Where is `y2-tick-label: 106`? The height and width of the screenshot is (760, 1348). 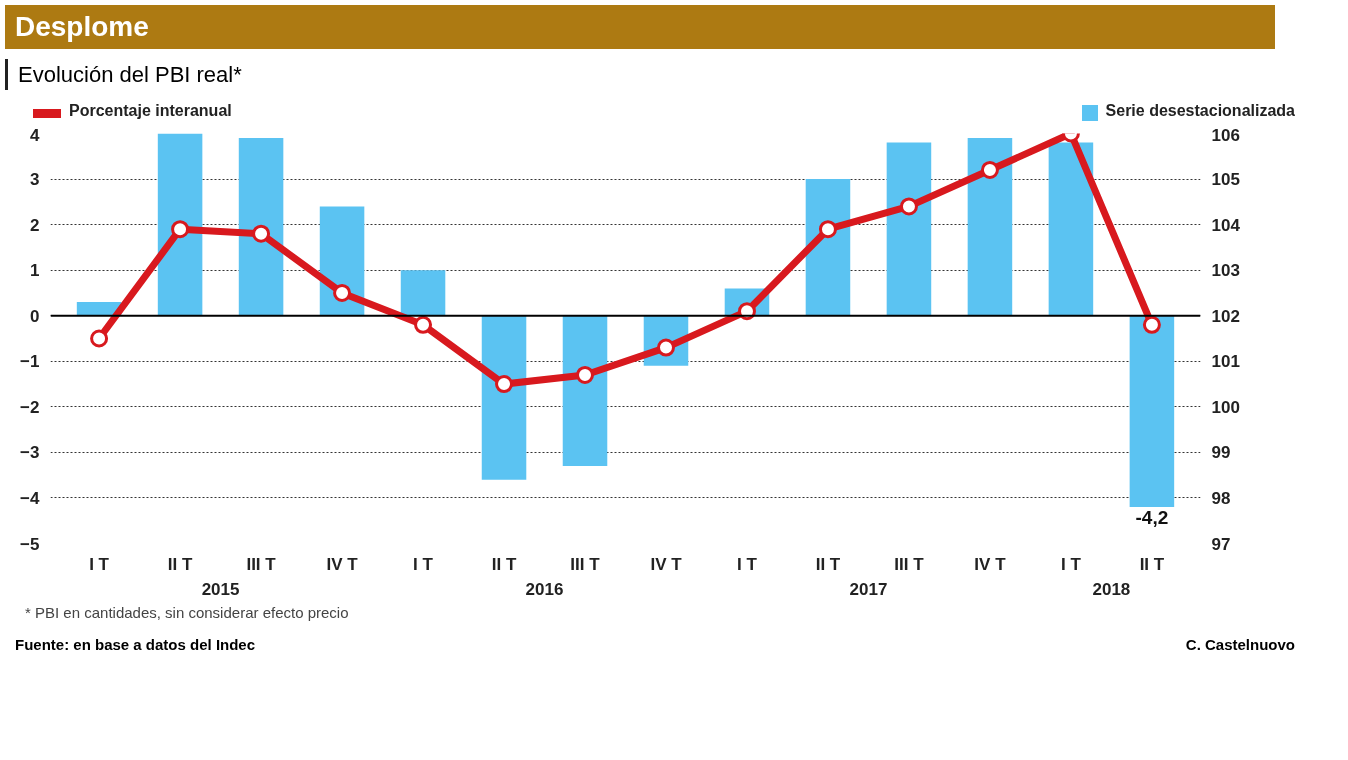
y2-tick-label: 106 is located at coordinates (1225, 135).